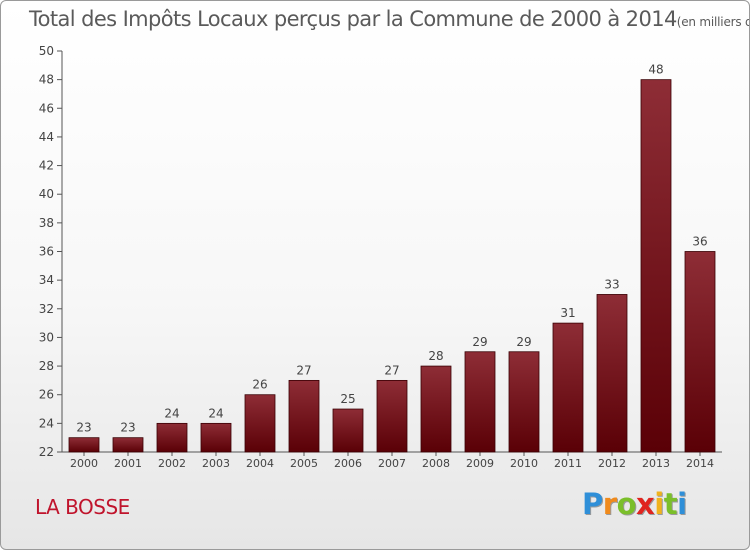  Describe the element at coordinates (524, 463) in the screenshot. I see `x-tick-label: 2010` at that location.